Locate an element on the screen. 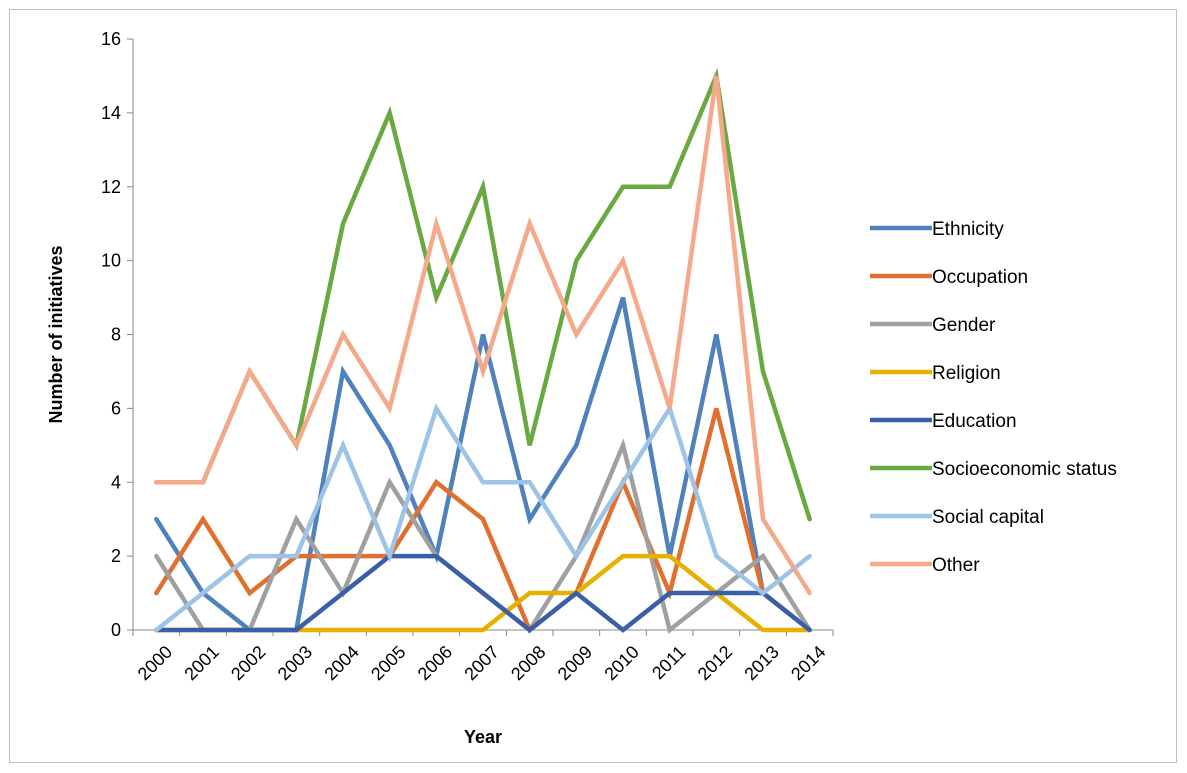  legend-label: Socioeconomic status is located at coordinates (1024, 469).